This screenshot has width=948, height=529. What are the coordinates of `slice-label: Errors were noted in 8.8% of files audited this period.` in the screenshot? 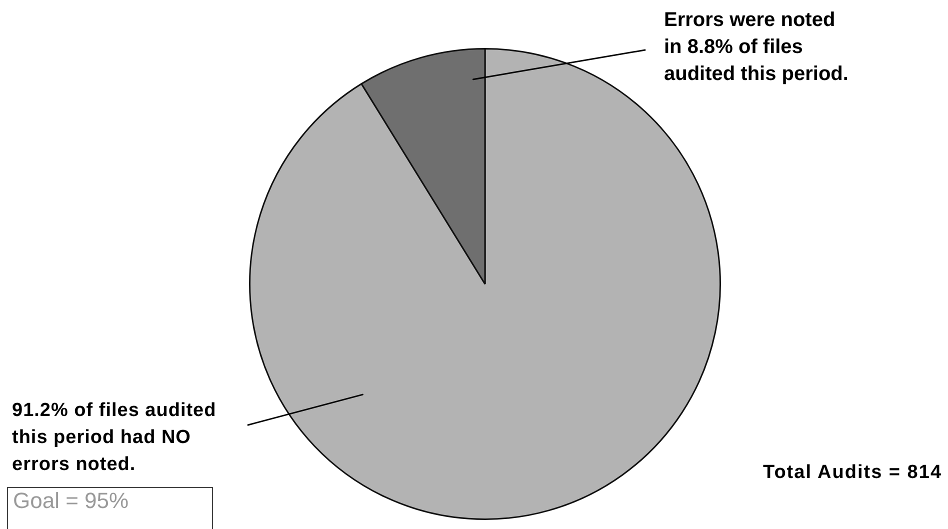 It's located at (757, 47).